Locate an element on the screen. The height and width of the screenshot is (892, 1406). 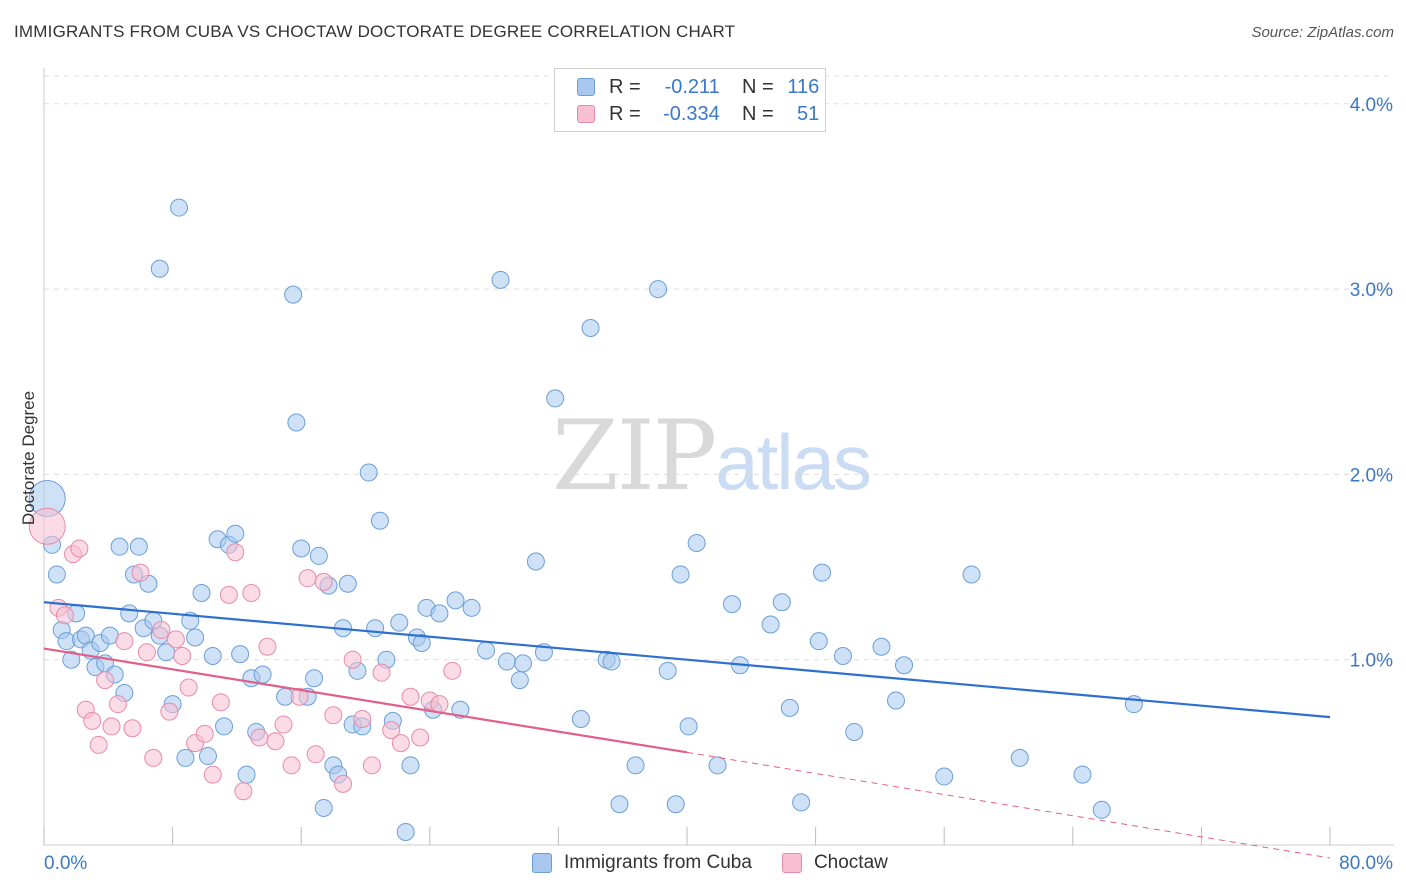
trend-line-cuba is located at coordinates (687, 660).